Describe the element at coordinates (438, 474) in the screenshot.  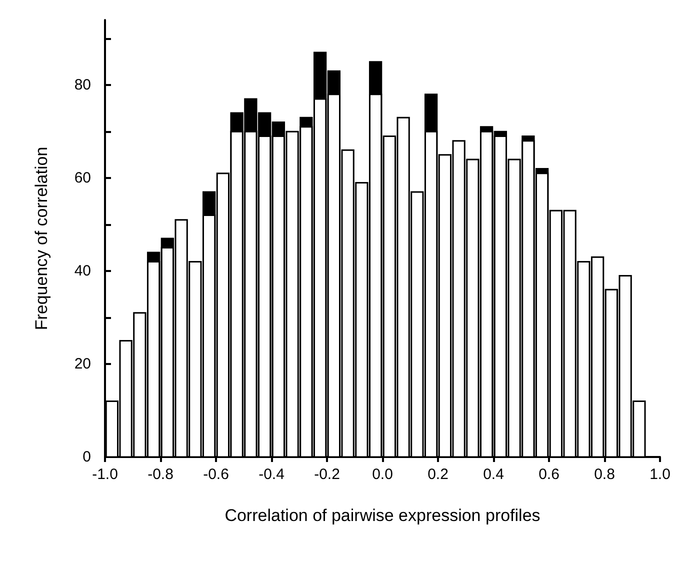
I see `x-tick-label: 0.2` at that location.